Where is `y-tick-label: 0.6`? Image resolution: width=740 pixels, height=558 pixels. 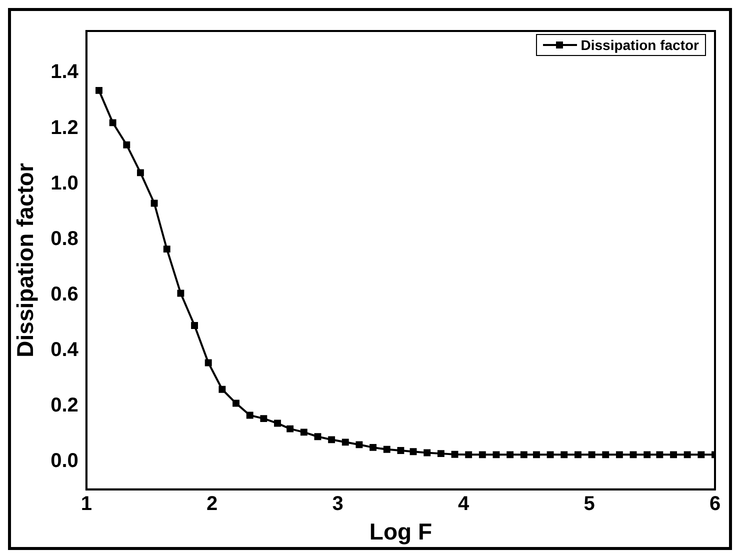 y-tick-label: 0.6 is located at coordinates (64, 294).